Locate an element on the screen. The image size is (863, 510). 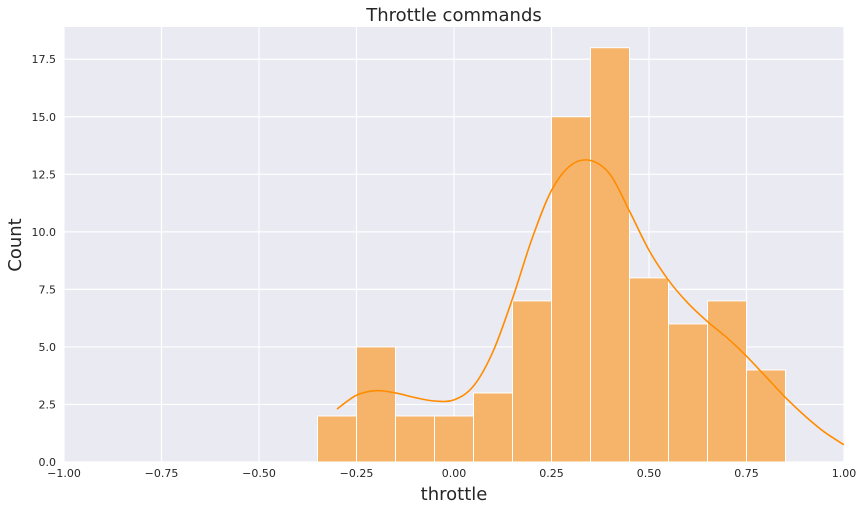
x-tick-label: 1.00 is located at coordinates (844, 473).